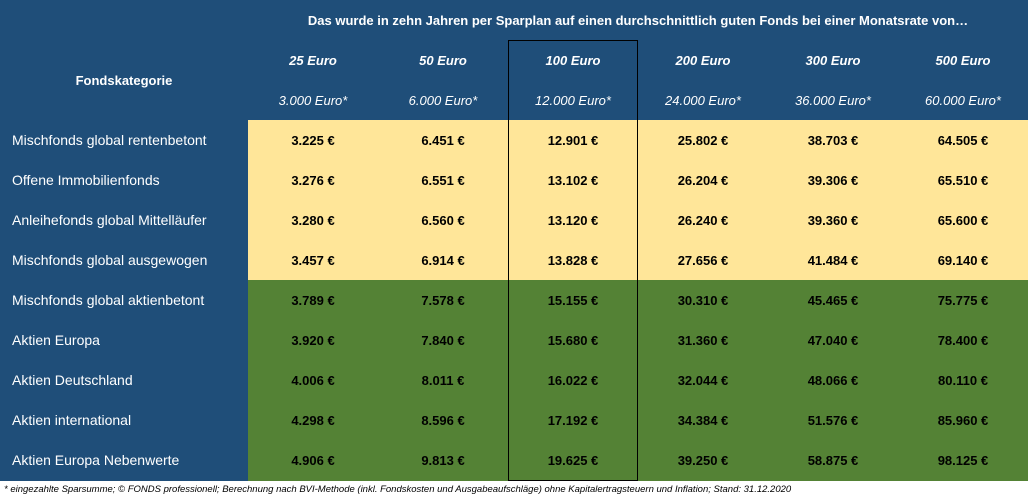 The width and height of the screenshot is (1028, 500). Describe the element at coordinates (703, 220) in the screenshot. I see `table-cell: 26.240 €` at that location.